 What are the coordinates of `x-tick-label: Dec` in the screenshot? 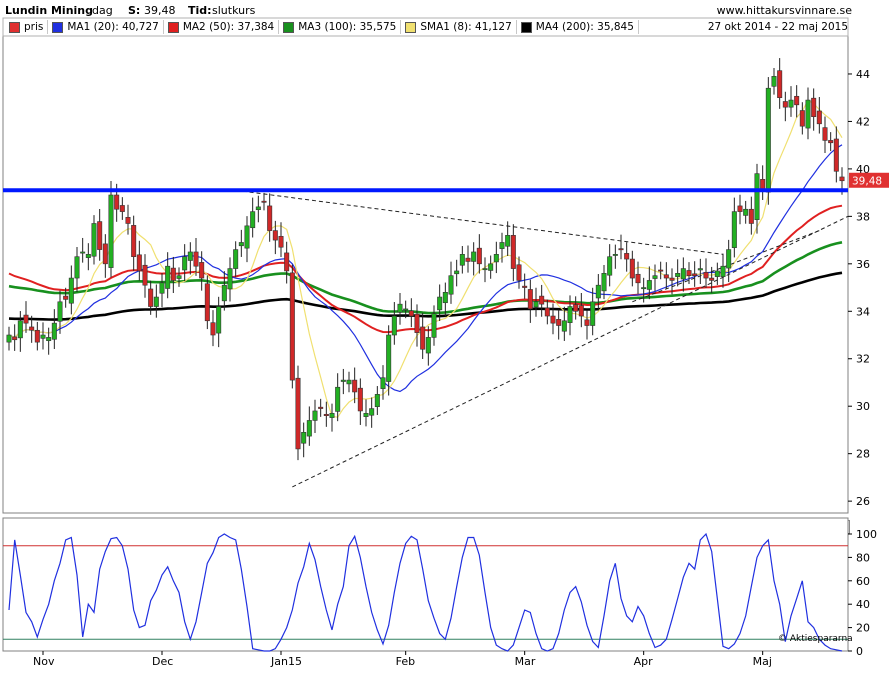 It's located at (162, 661).